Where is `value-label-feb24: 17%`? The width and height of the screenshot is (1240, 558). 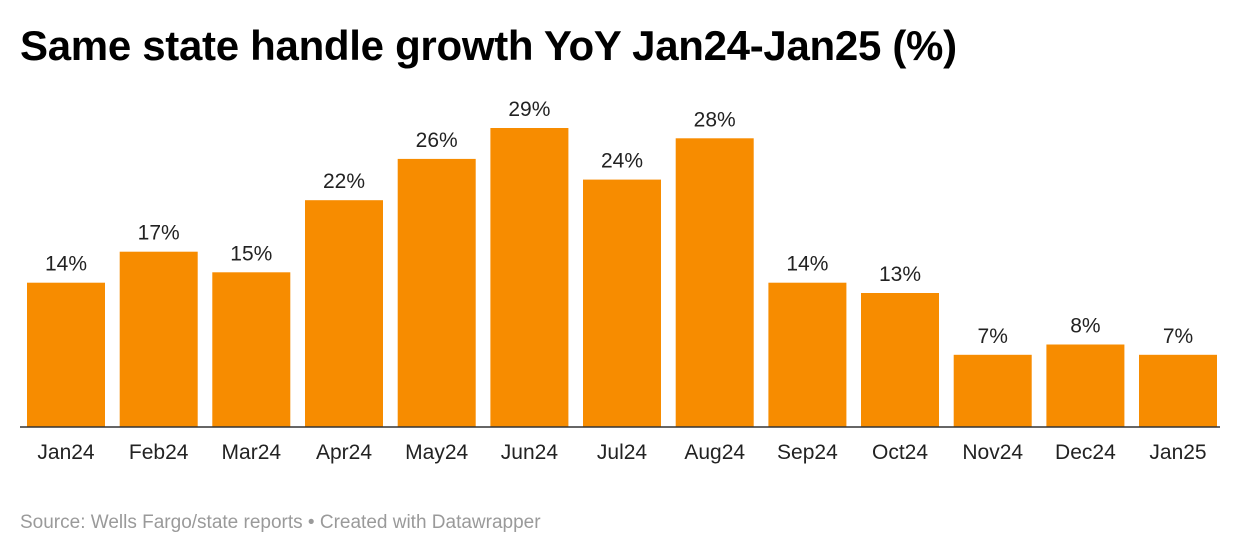
value-label-feb24: 17% is located at coordinates (159, 233).